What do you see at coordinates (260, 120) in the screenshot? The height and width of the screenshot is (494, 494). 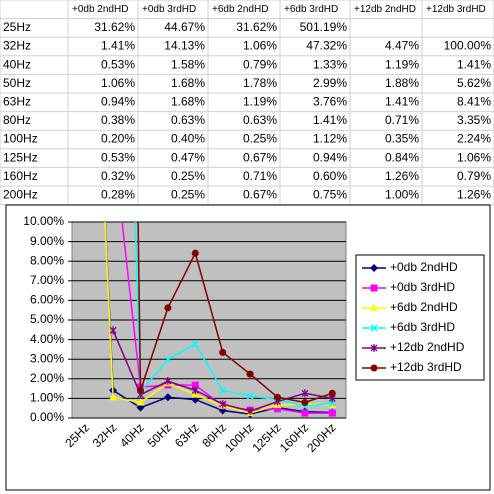 I see `cell: 0.63%` at bounding box center [260, 120].